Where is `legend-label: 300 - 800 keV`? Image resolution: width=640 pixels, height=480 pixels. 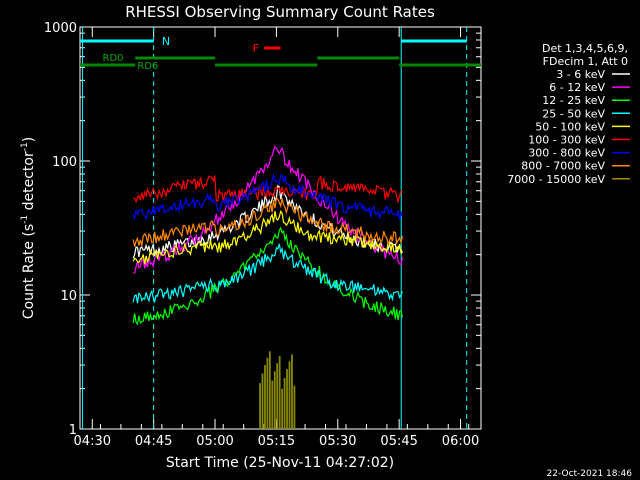
legend-label: 300 - 800 keV is located at coordinates (566, 153).